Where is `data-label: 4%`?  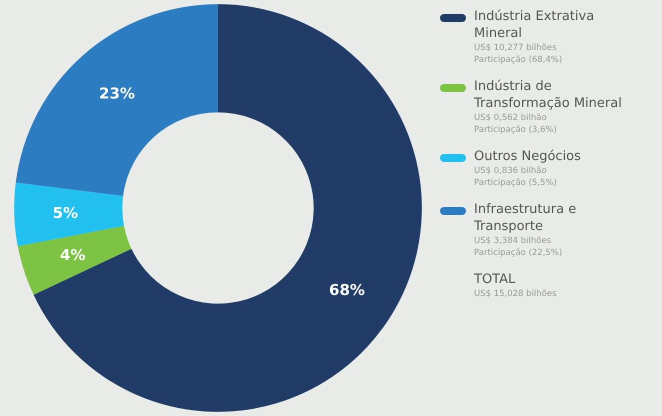 data-label: 4% is located at coordinates (73, 255).